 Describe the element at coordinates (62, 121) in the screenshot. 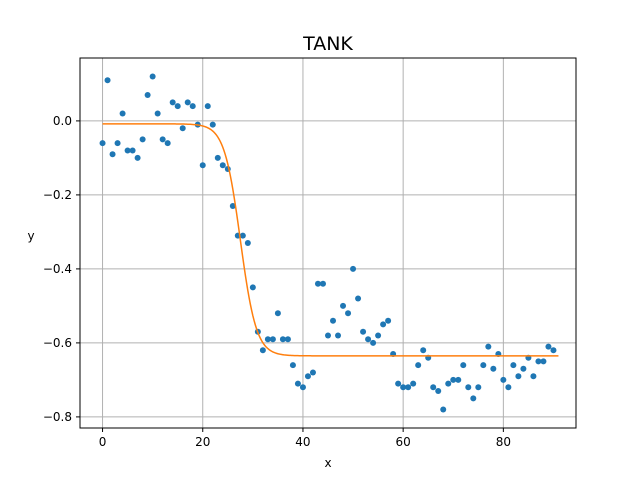

I see `y-tick-label: 0.0` at that location.